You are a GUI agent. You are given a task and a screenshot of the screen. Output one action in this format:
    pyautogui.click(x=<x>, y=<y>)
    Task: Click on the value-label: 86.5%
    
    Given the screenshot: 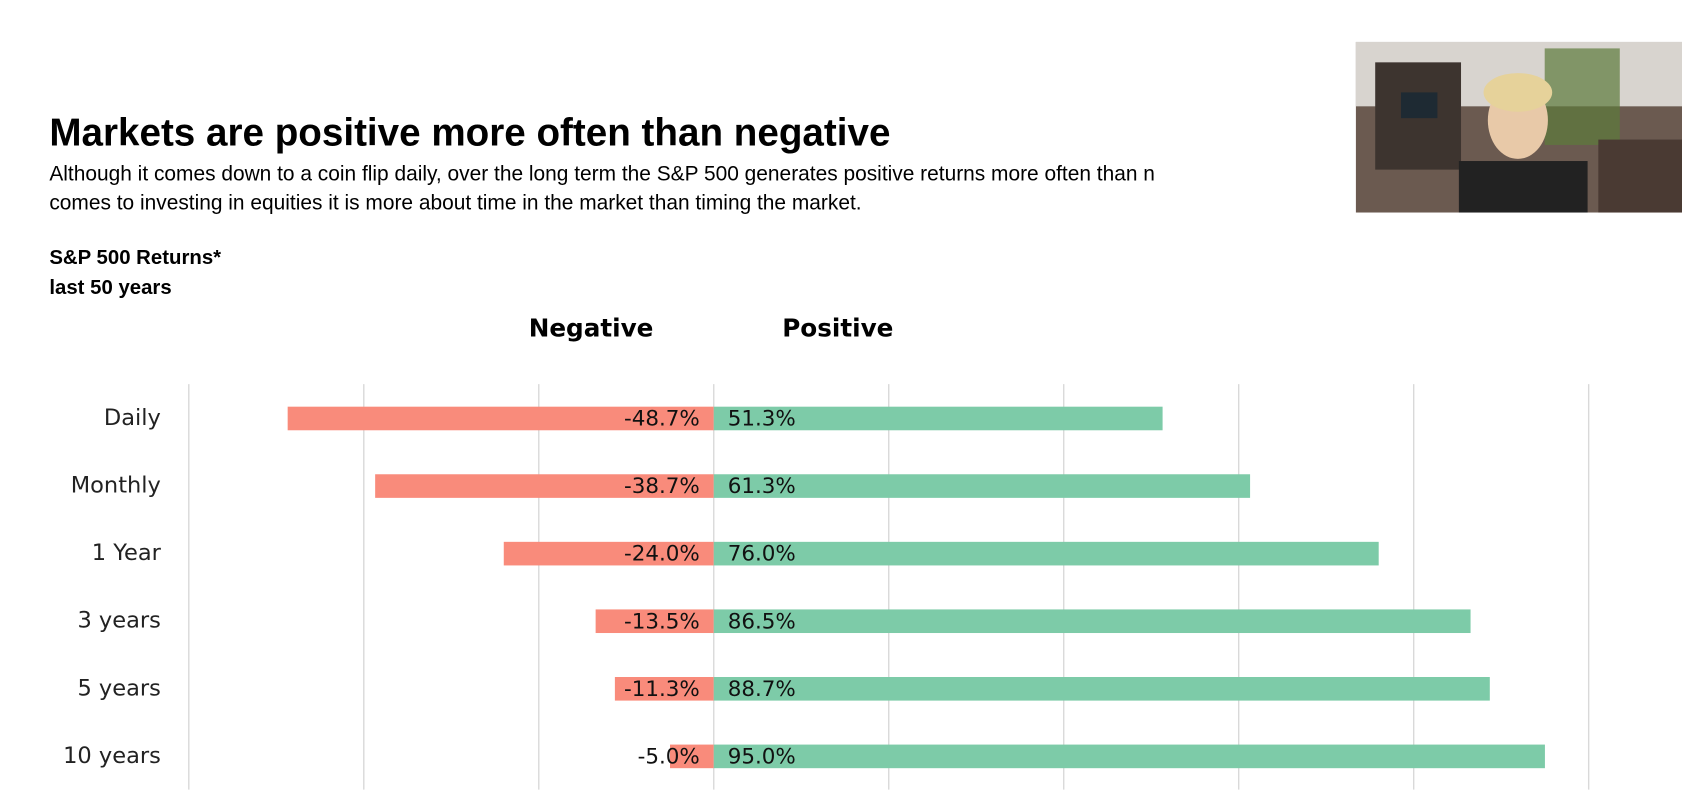 What is the action you would take?
    pyautogui.click(x=762, y=621)
    